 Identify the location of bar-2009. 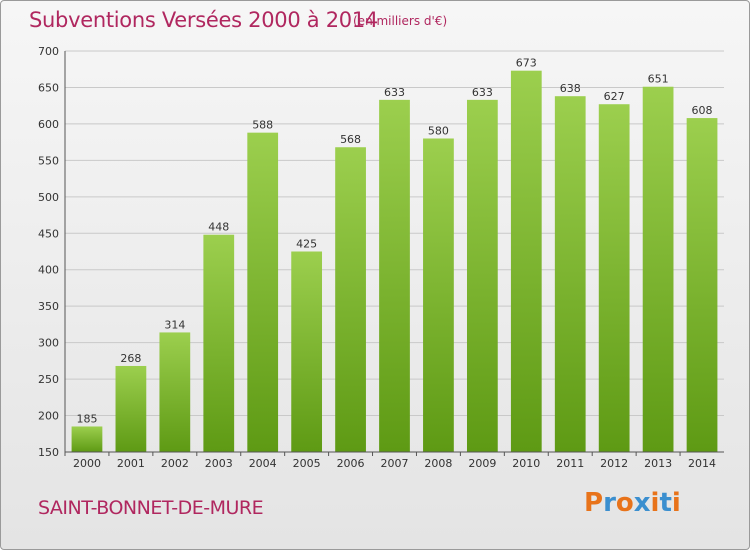
(482, 275).